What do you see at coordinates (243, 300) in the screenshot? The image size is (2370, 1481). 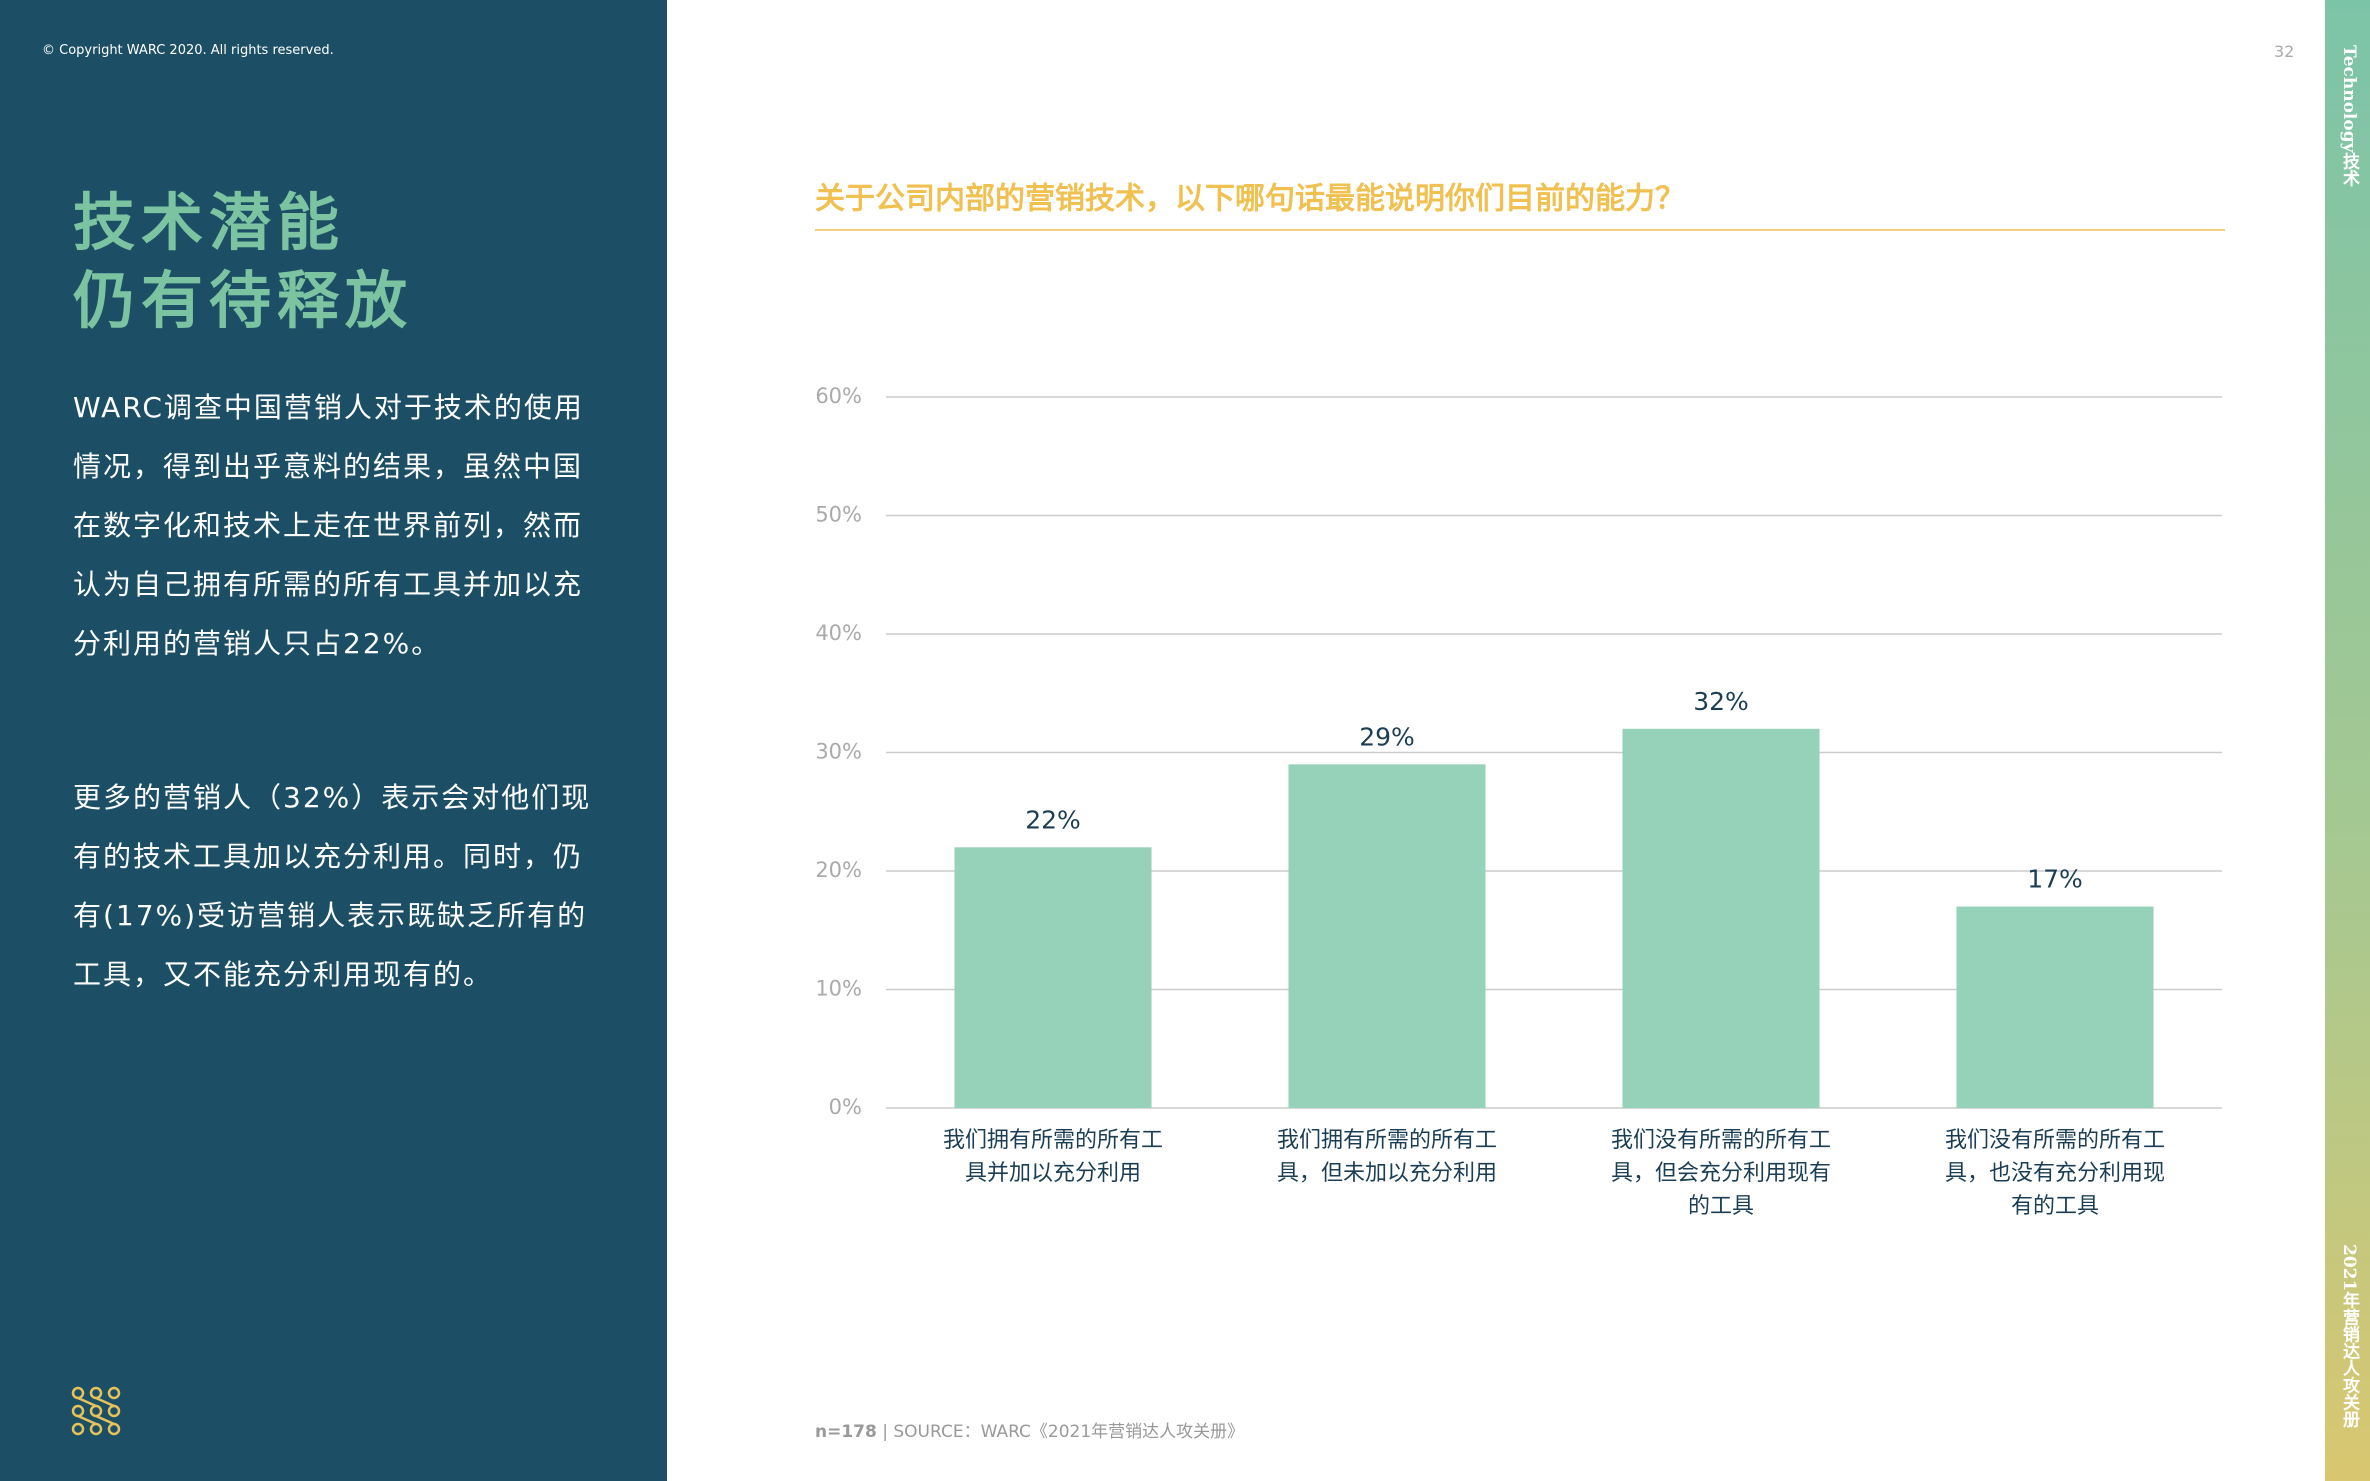 I see `title-line: 仍有待释放` at bounding box center [243, 300].